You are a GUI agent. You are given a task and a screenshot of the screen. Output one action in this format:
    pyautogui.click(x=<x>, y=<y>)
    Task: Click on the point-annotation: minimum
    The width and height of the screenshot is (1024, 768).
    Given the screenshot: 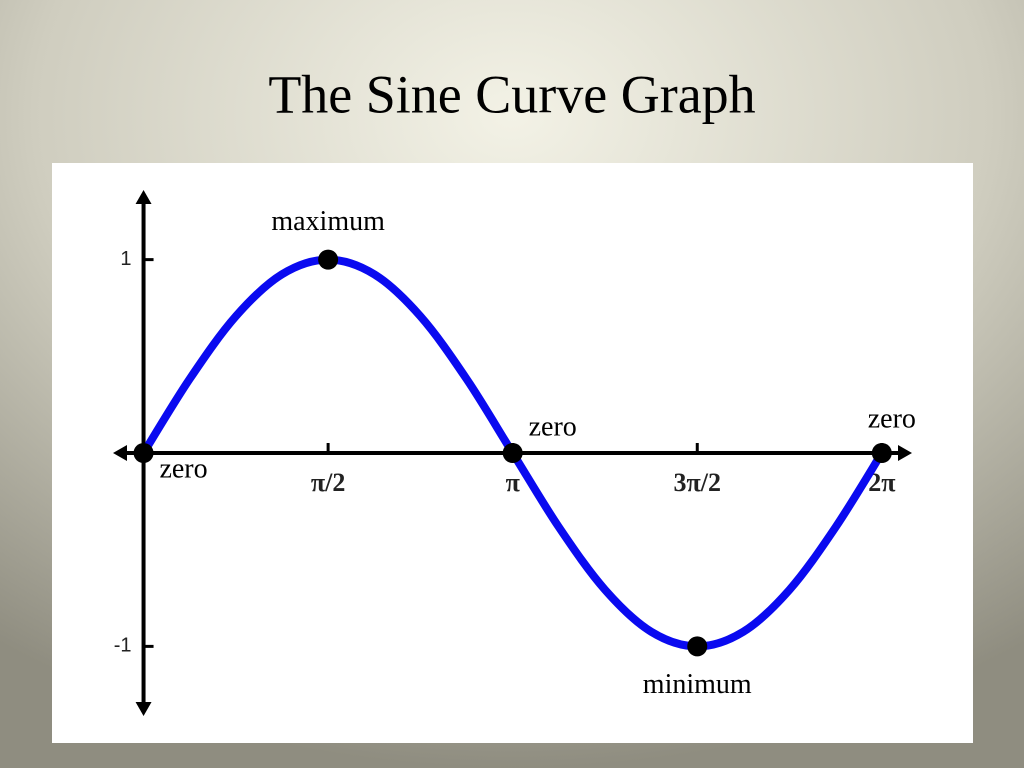 What is the action you would take?
    pyautogui.click(x=697, y=684)
    